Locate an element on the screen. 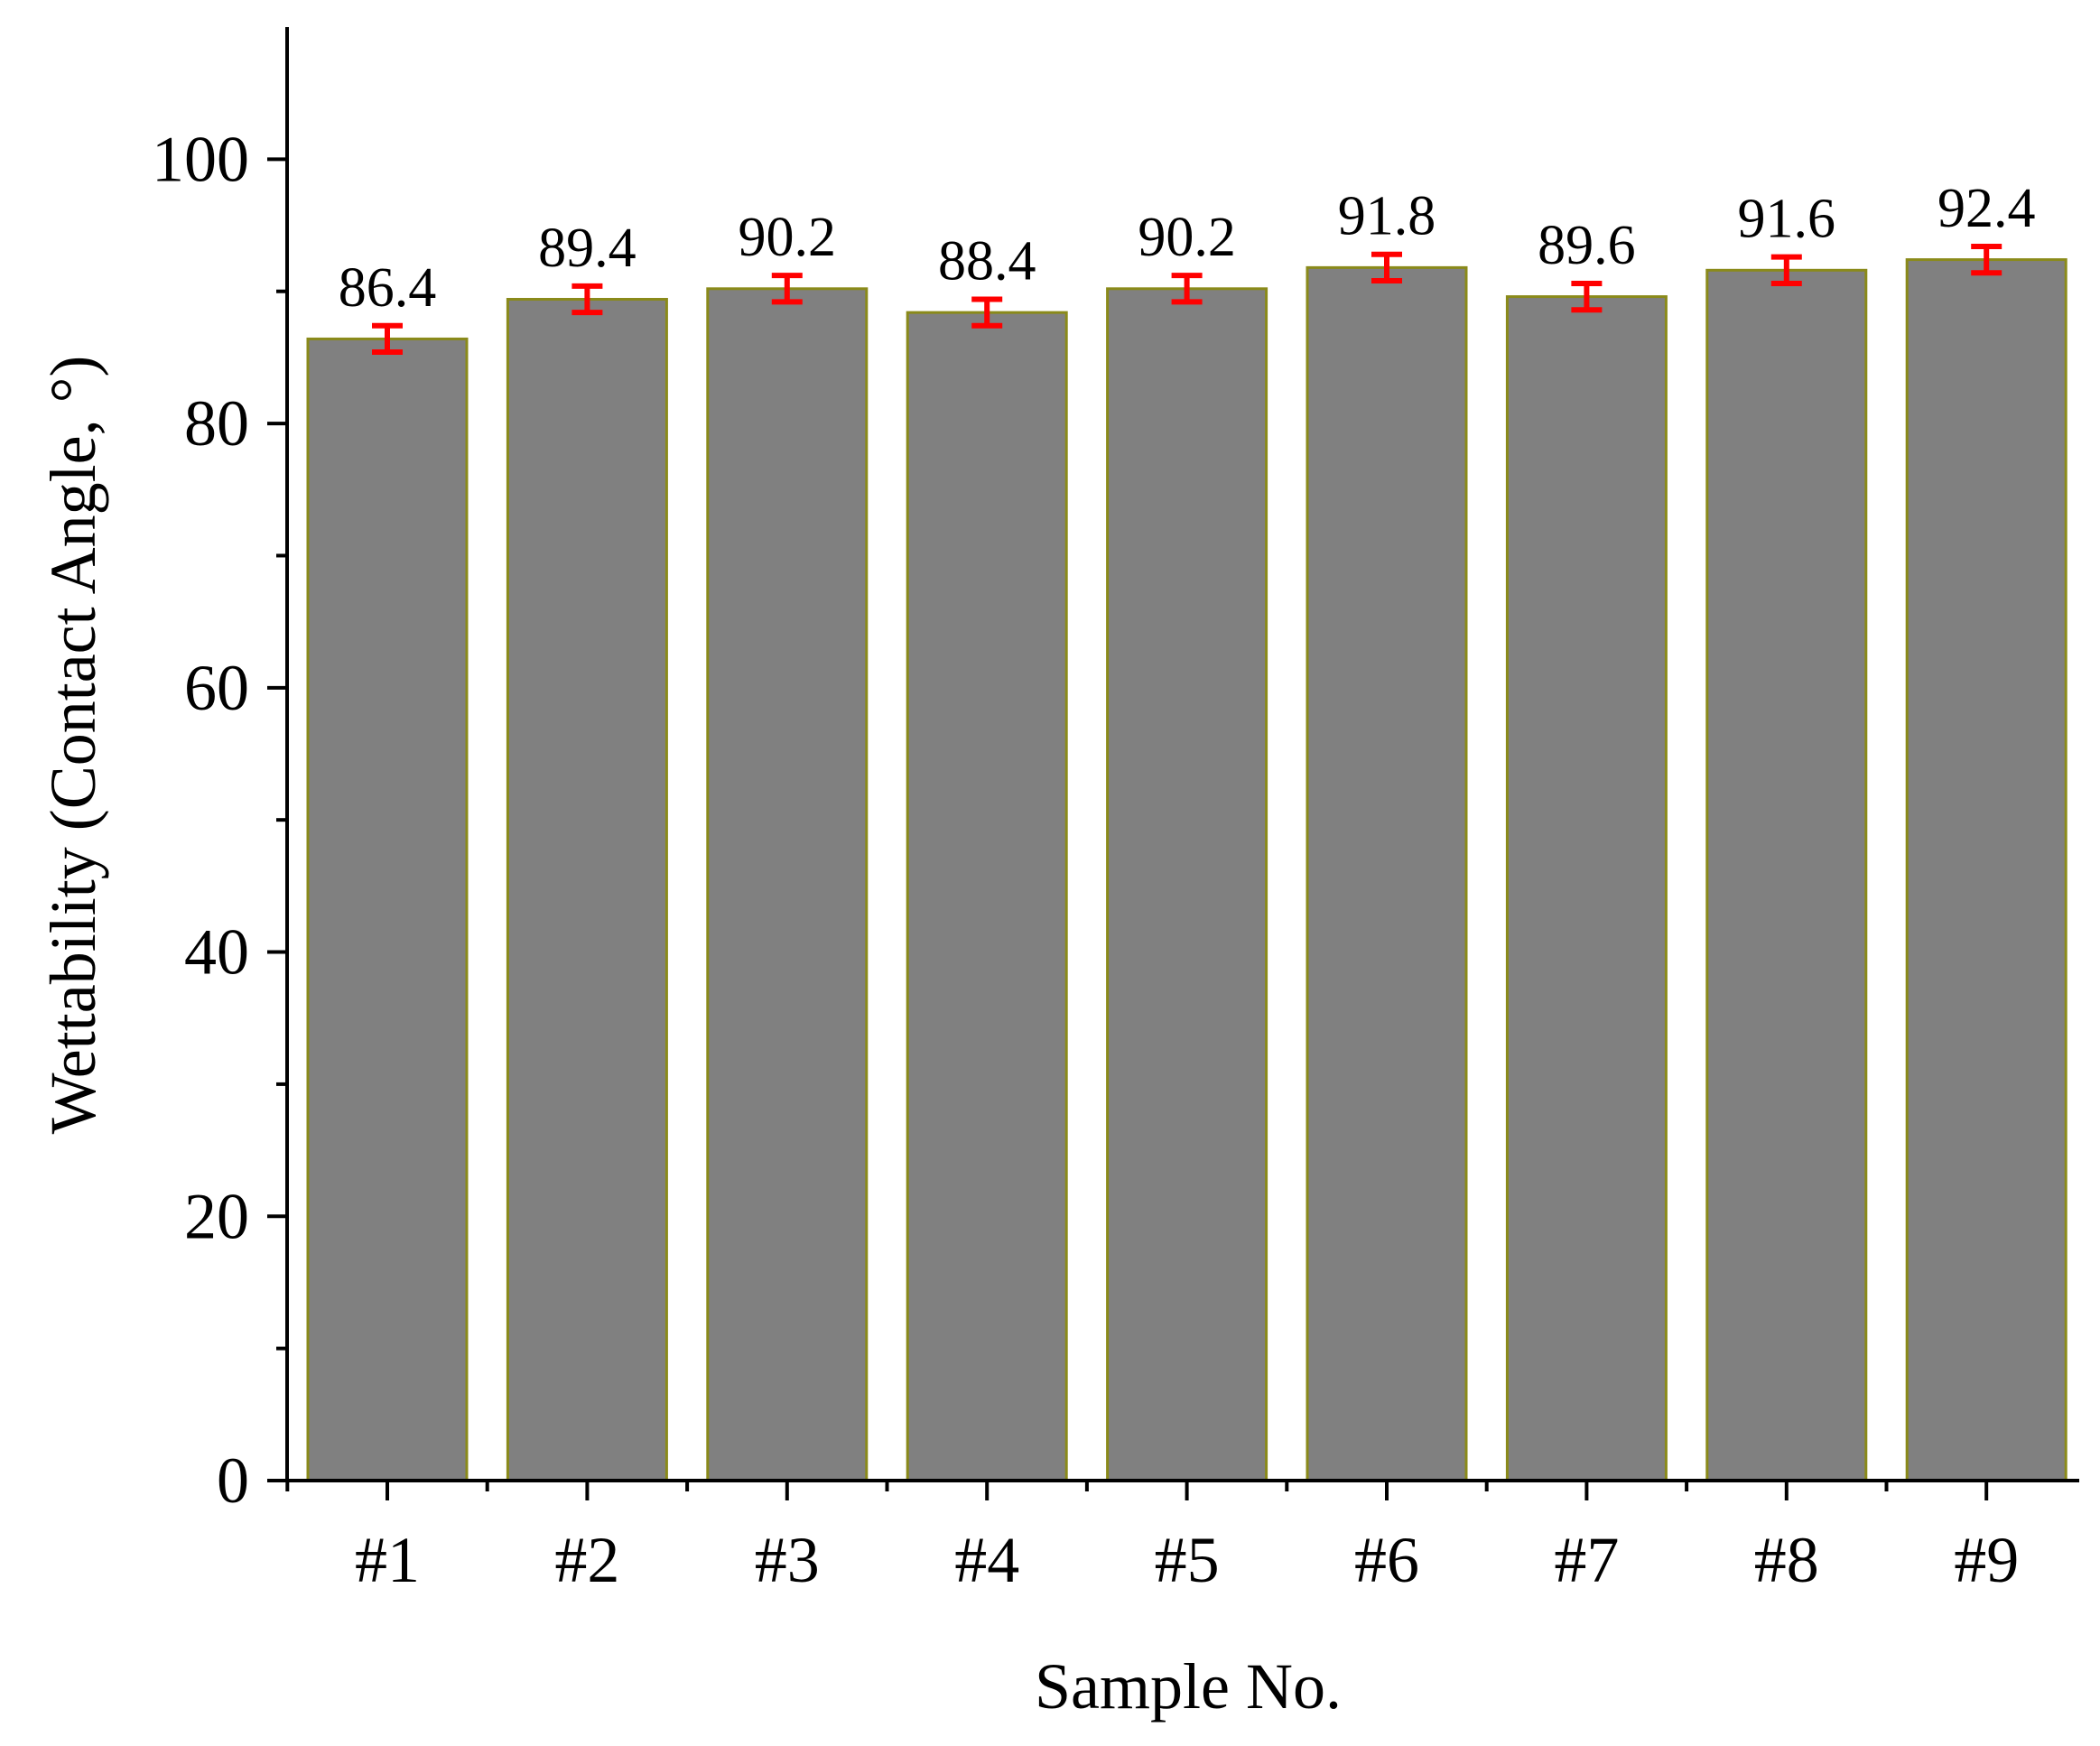 This screenshot has width=2100, height=1746. data-label-8: 91.6 is located at coordinates (1787, 219).